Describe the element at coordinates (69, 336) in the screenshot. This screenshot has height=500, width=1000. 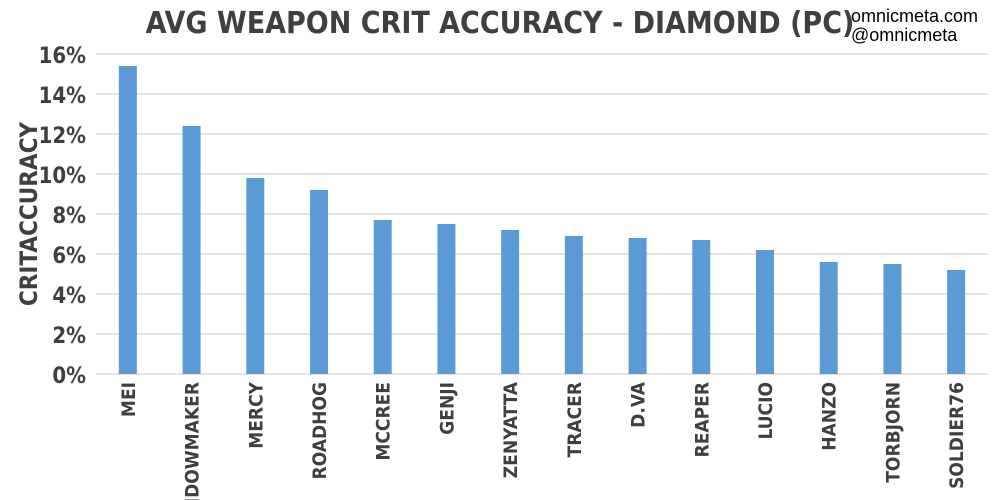
I see `y-tick-label: 2%` at that location.